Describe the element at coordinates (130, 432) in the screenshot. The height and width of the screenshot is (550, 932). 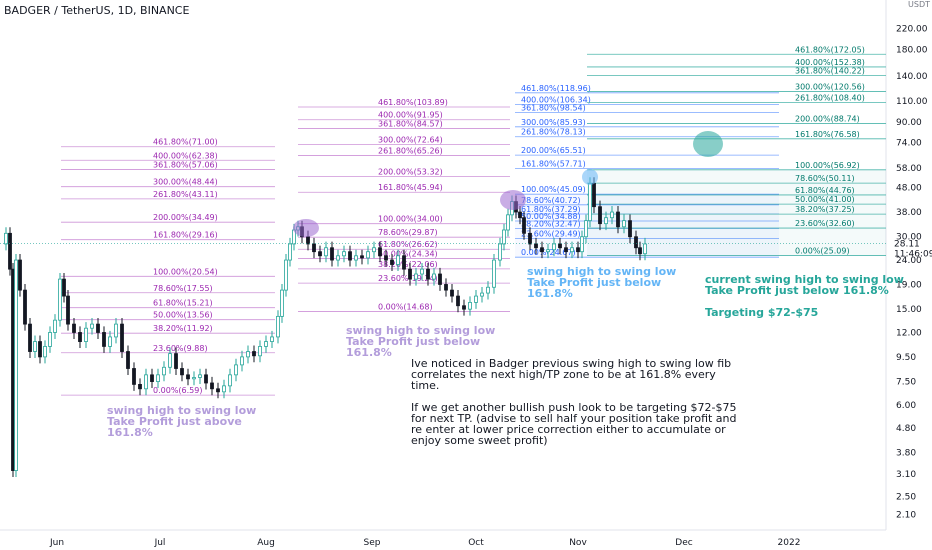
I see `annotation-text: 161.8%` at that location.